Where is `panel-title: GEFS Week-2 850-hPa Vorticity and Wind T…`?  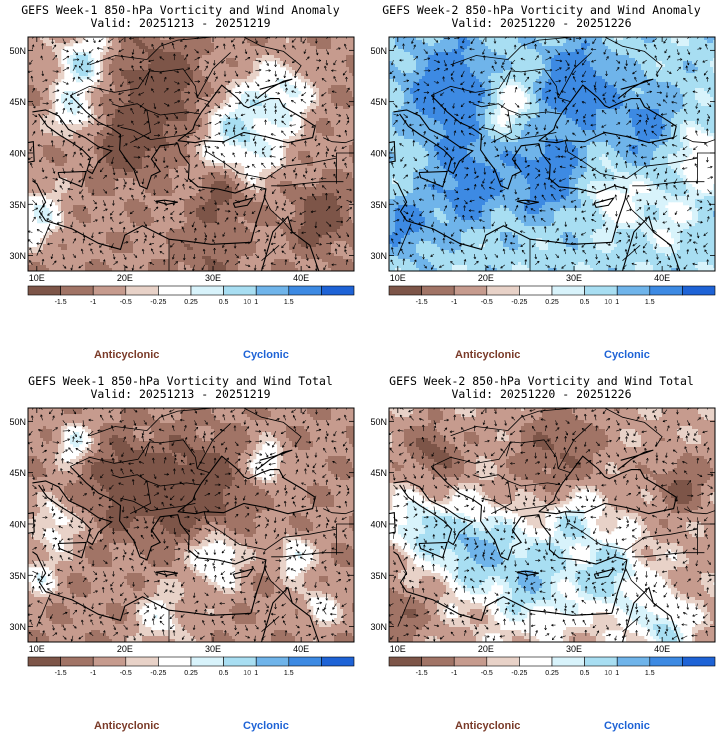
panel-title: GEFS Week-2 850-hPa Vorticity and Wind T… is located at coordinates (541, 381).